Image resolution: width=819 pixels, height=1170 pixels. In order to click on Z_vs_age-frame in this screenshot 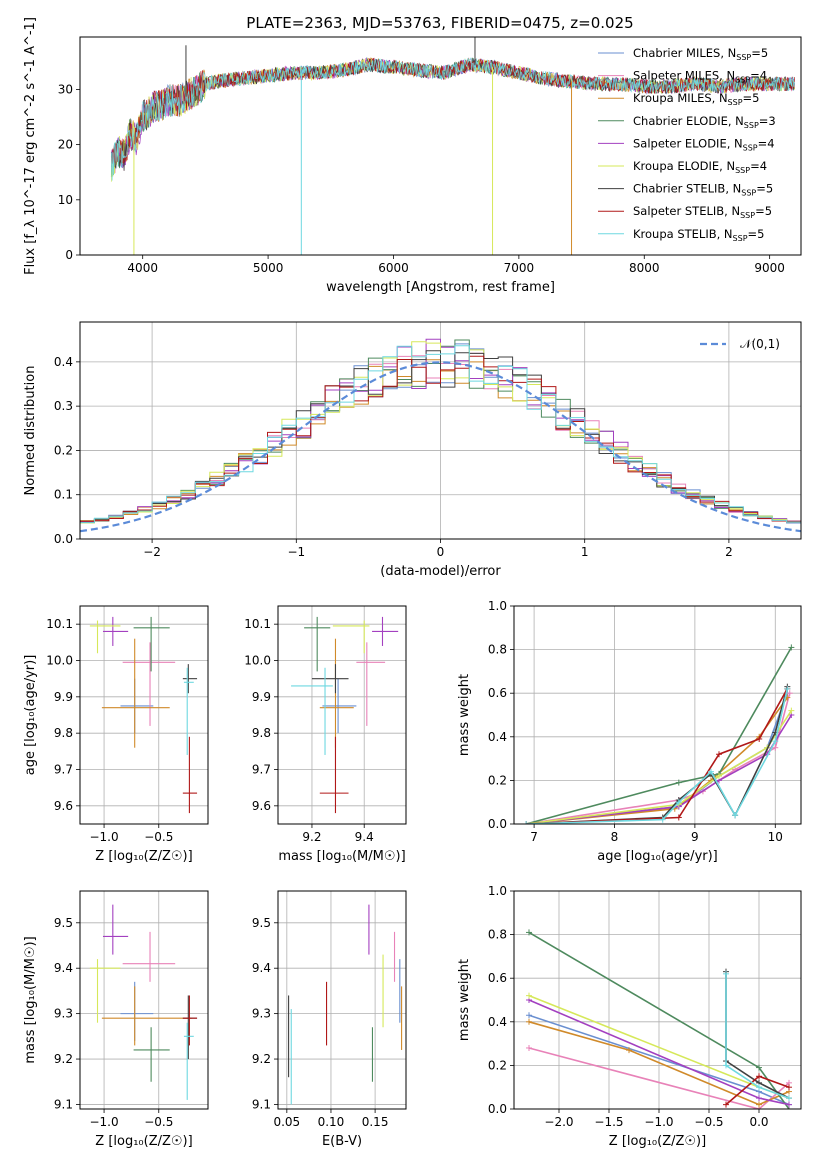, I will do `click(144, 715)`.